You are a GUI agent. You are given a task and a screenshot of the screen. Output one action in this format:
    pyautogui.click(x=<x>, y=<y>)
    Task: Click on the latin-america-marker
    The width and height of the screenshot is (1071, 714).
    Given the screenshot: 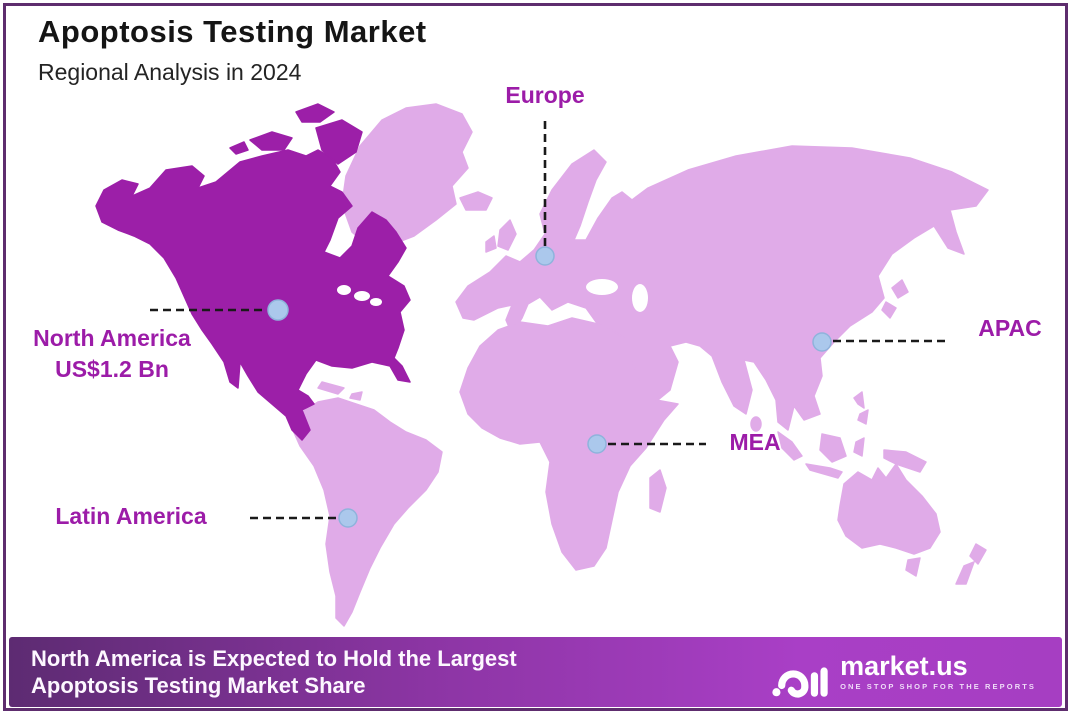 What is the action you would take?
    pyautogui.click(x=348, y=518)
    